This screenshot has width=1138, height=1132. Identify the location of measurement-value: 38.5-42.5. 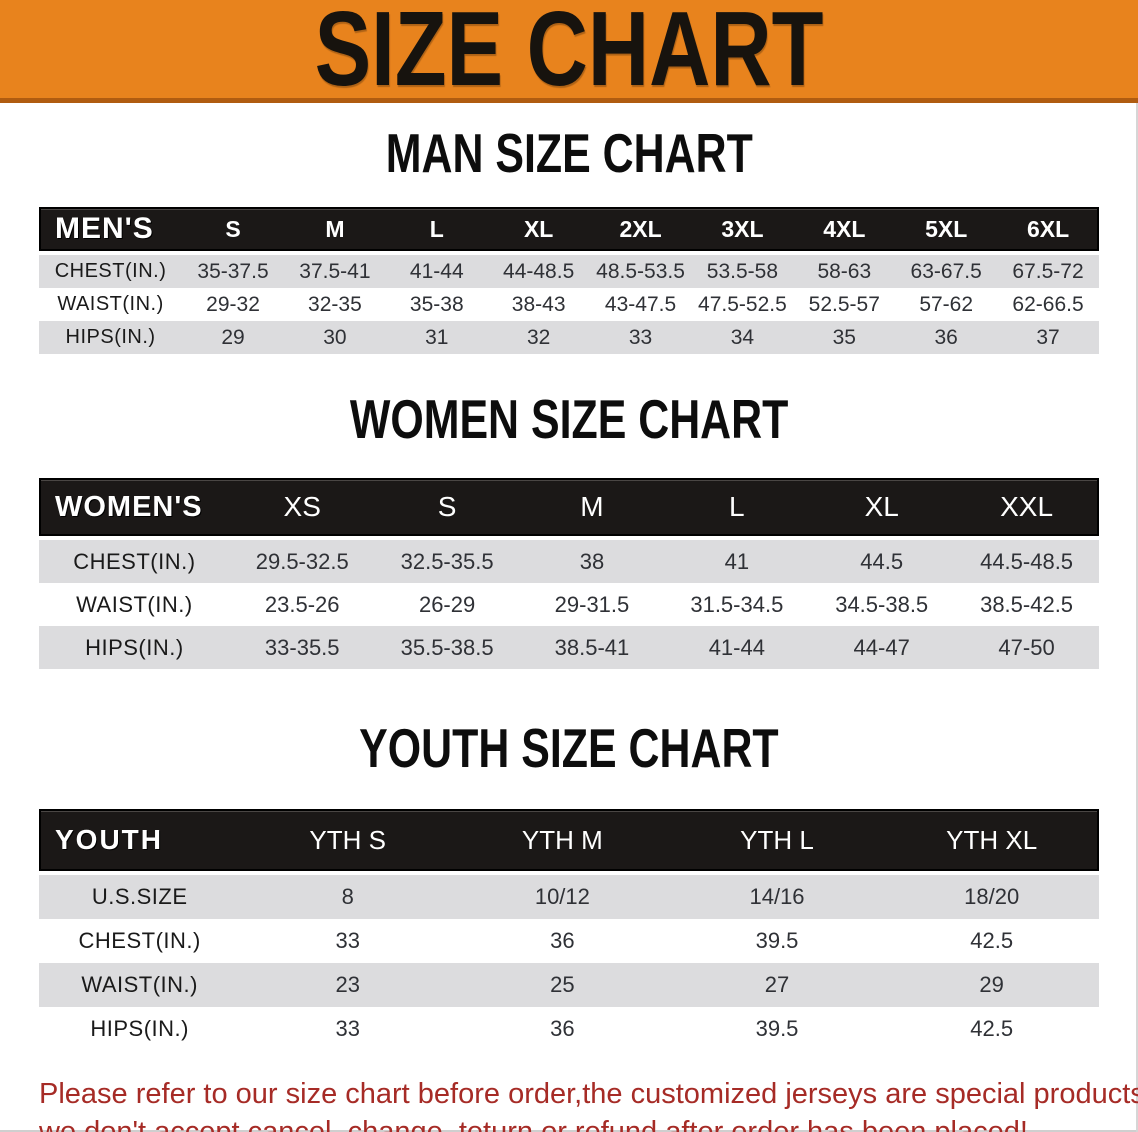
(1027, 604).